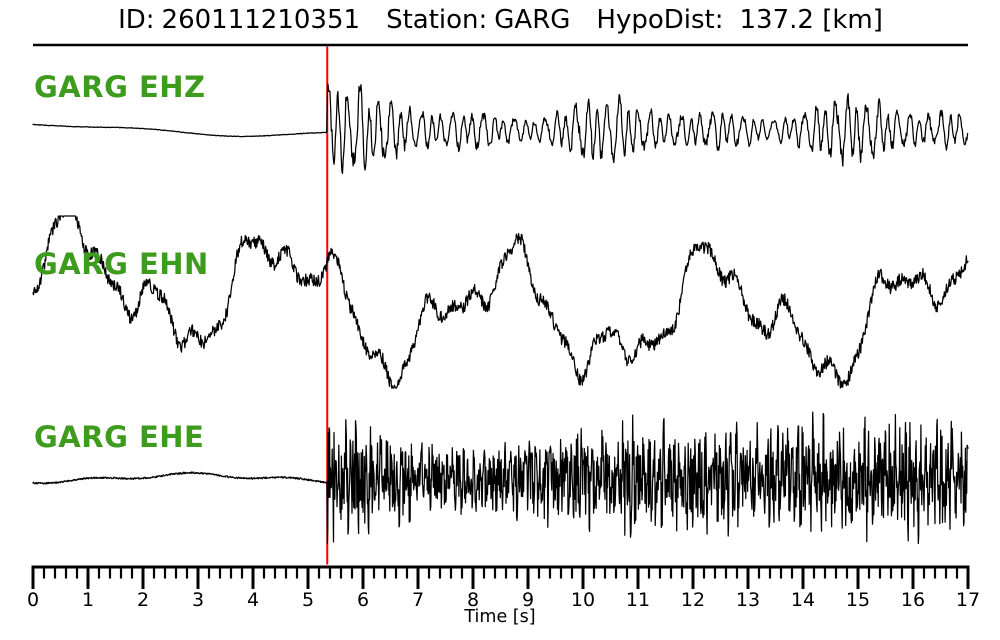 The width and height of the screenshot is (1000, 640). I want to click on x-tick-label: 4, so click(253, 600).